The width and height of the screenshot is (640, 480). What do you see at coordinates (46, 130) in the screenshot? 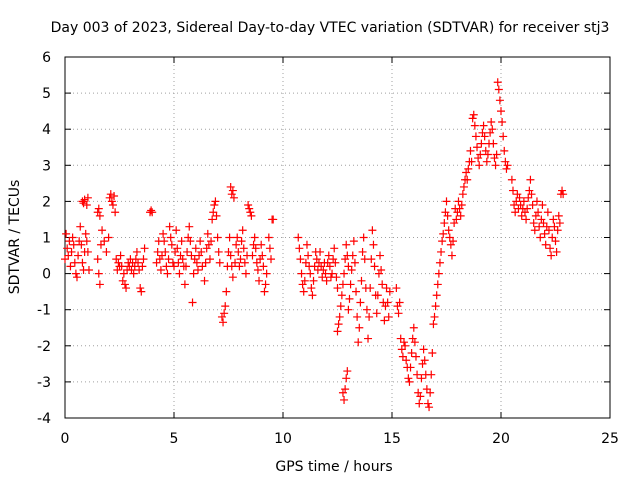
I see `y-tick-label: 4` at bounding box center [46, 130].